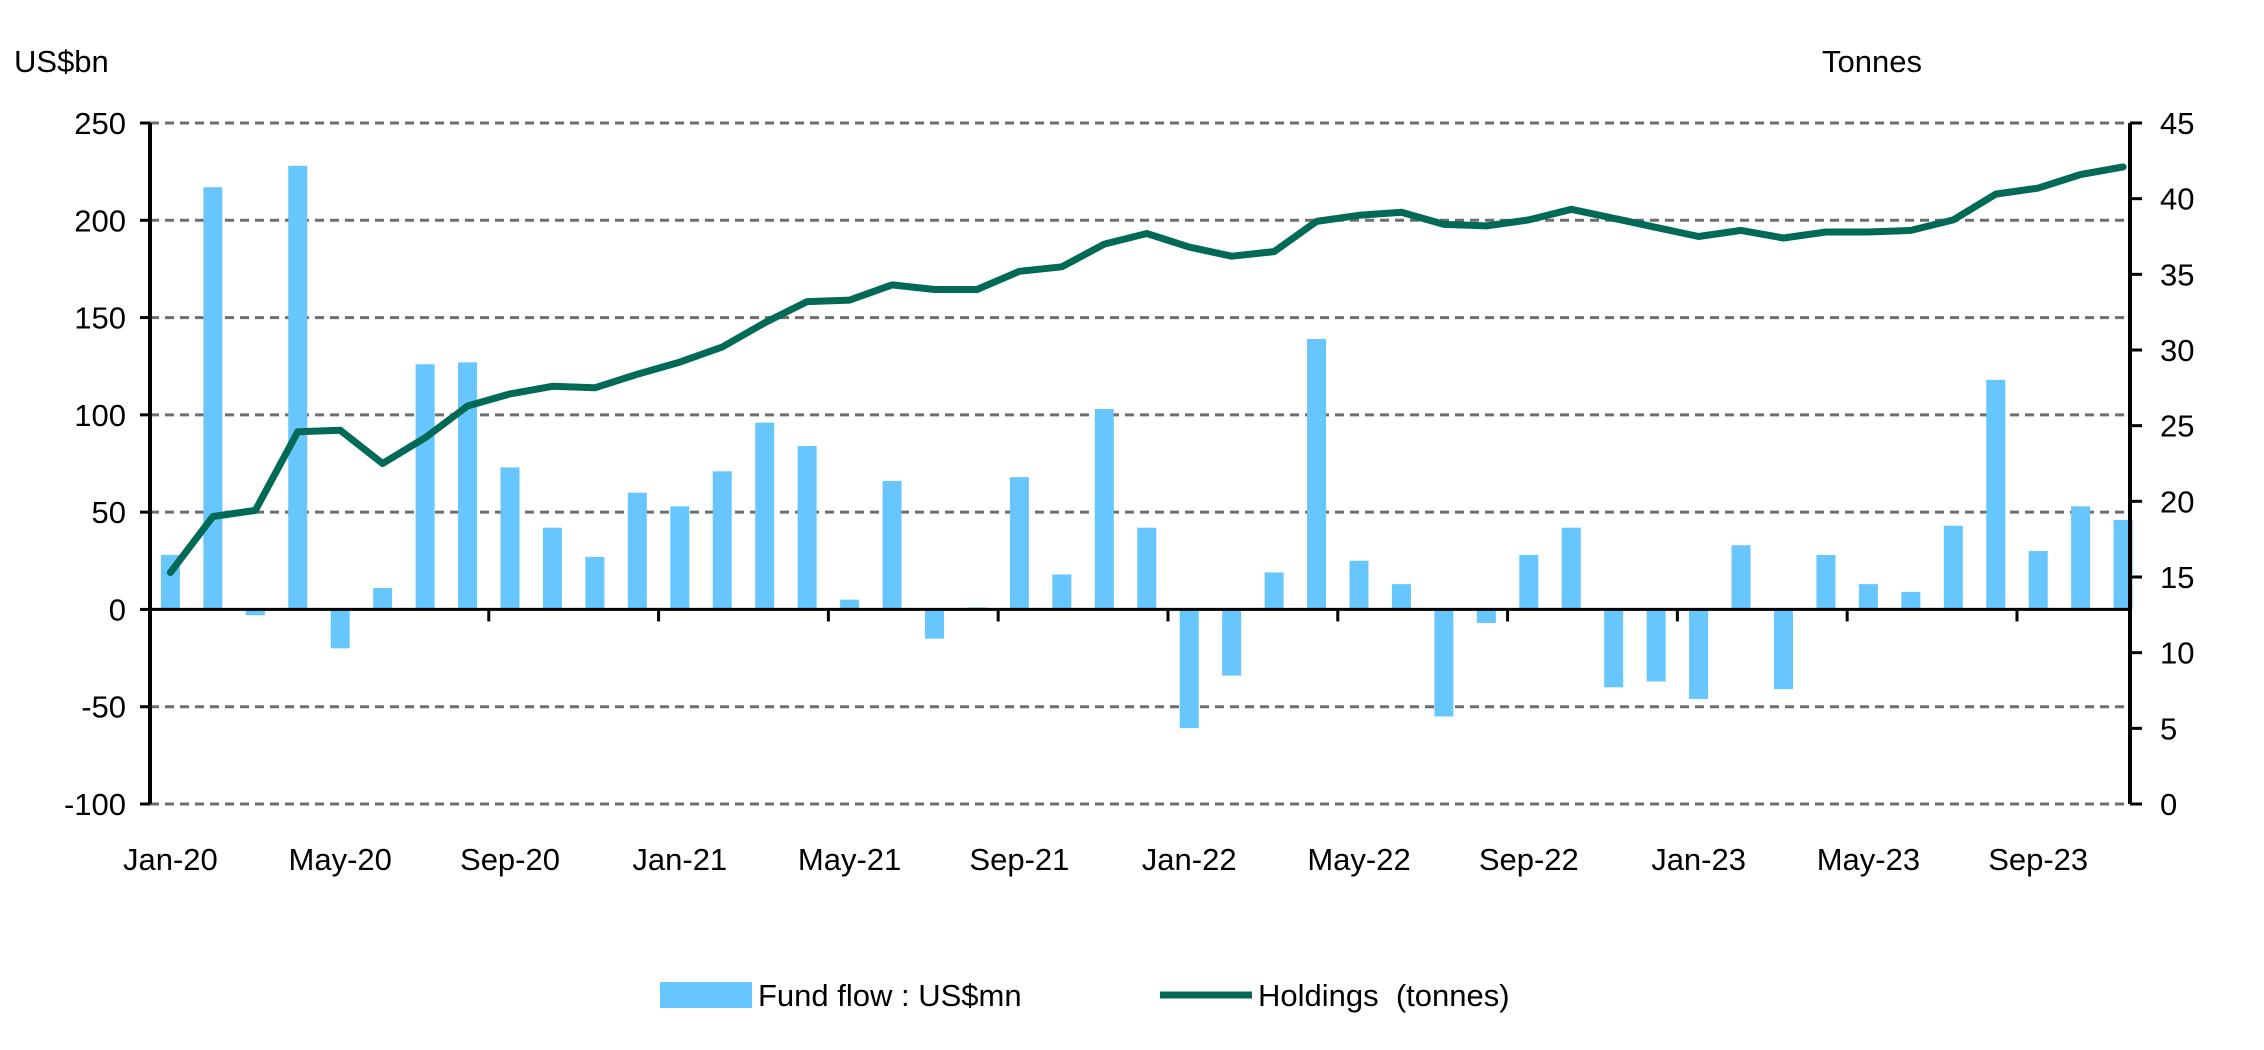  What do you see at coordinates (2038, 859) in the screenshot?
I see `x-axis-tick-label: Sep-23` at bounding box center [2038, 859].